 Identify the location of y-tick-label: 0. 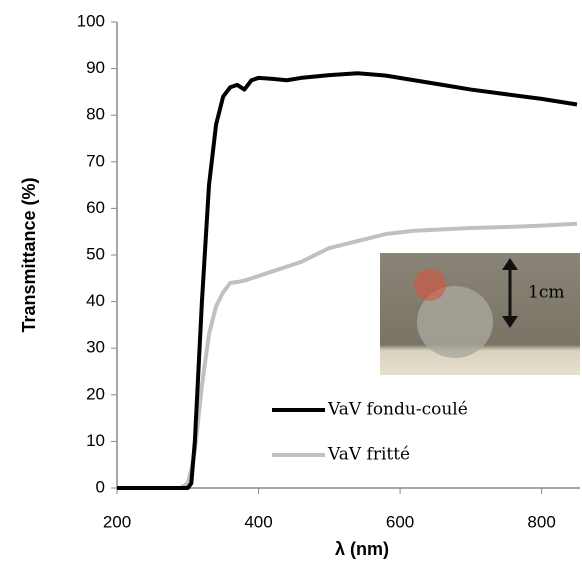
(100, 486).